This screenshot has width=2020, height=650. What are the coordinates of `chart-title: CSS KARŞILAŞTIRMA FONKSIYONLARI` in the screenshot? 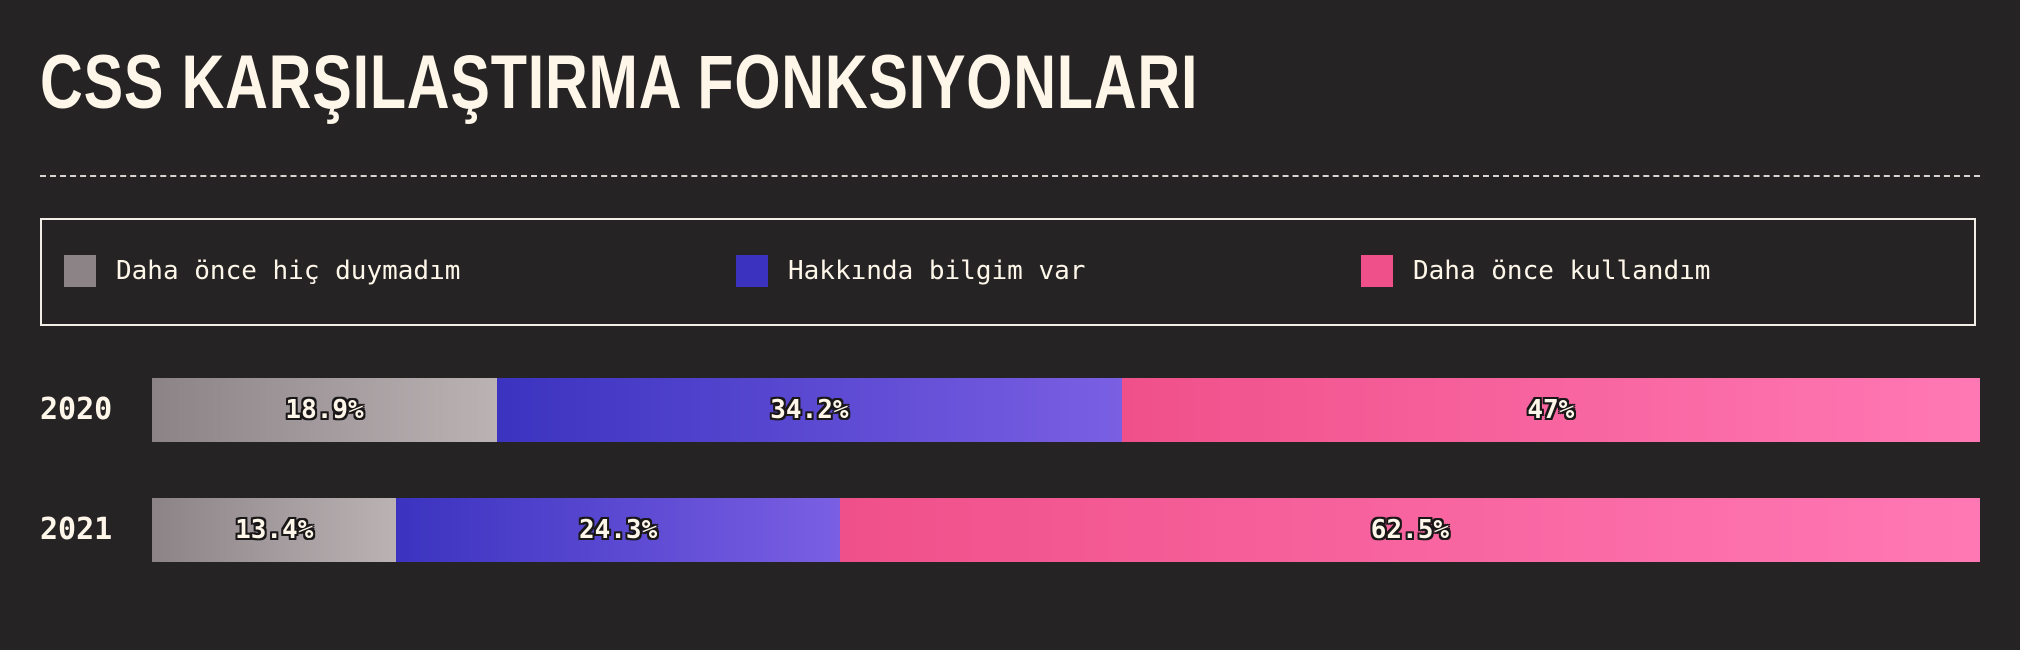 It's located at (619, 82).